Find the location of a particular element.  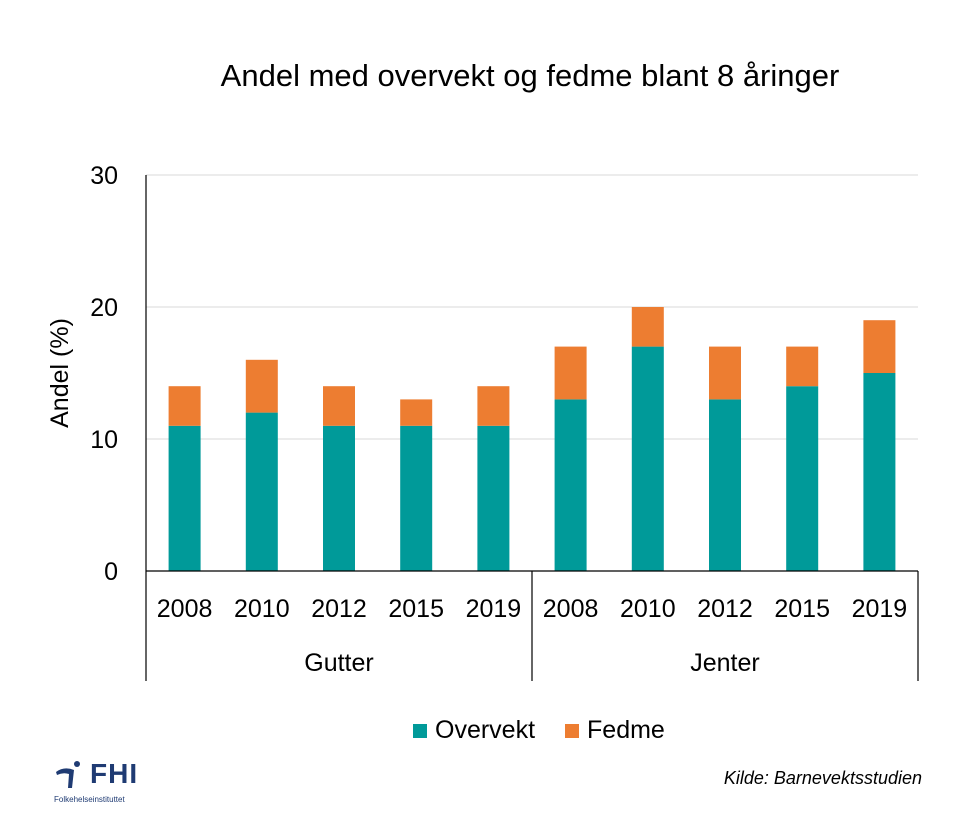

group-label-jenter: Jenter is located at coordinates (724, 663).